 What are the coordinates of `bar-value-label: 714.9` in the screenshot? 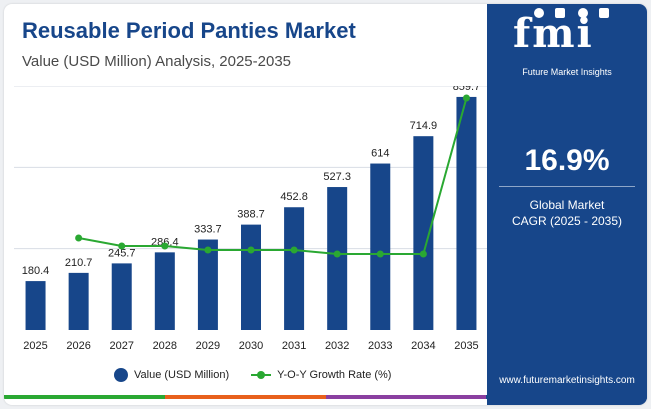 It's located at (424, 126).